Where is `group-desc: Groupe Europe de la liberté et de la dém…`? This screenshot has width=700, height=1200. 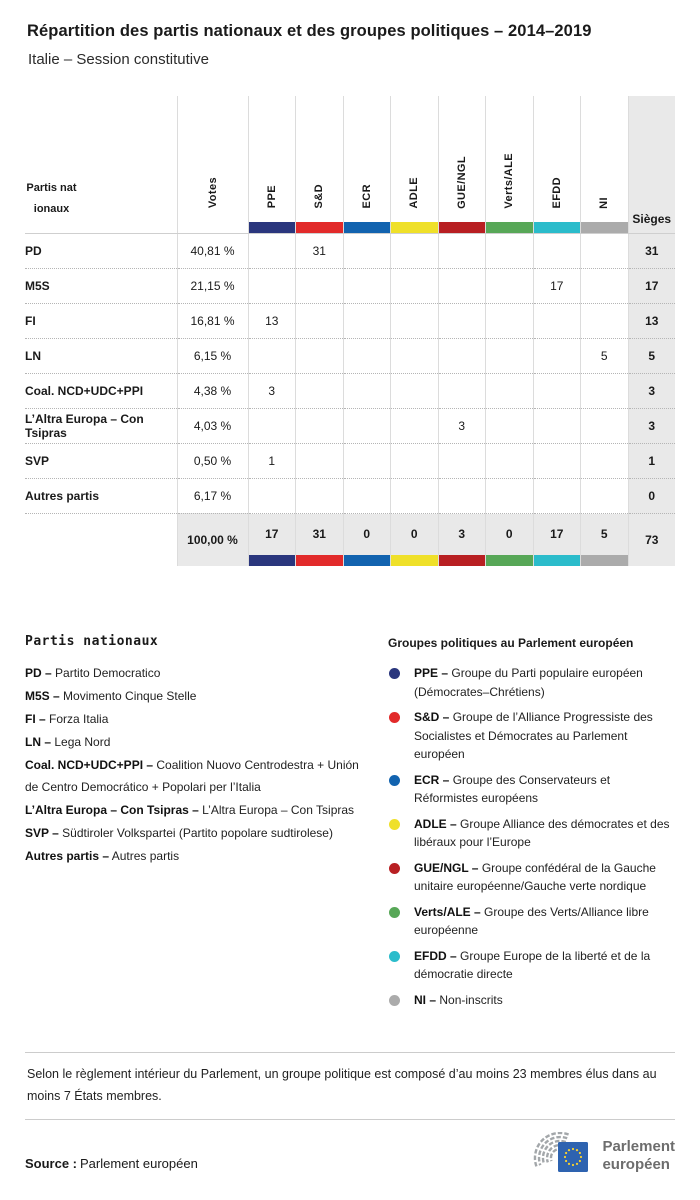
group-desc: Groupe Europe de la liberté et de la dém… is located at coordinates (532, 965).